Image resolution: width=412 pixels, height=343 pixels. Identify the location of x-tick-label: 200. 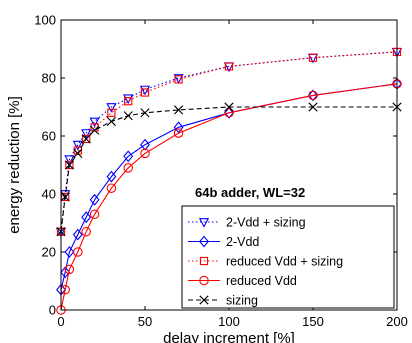
(397, 321).